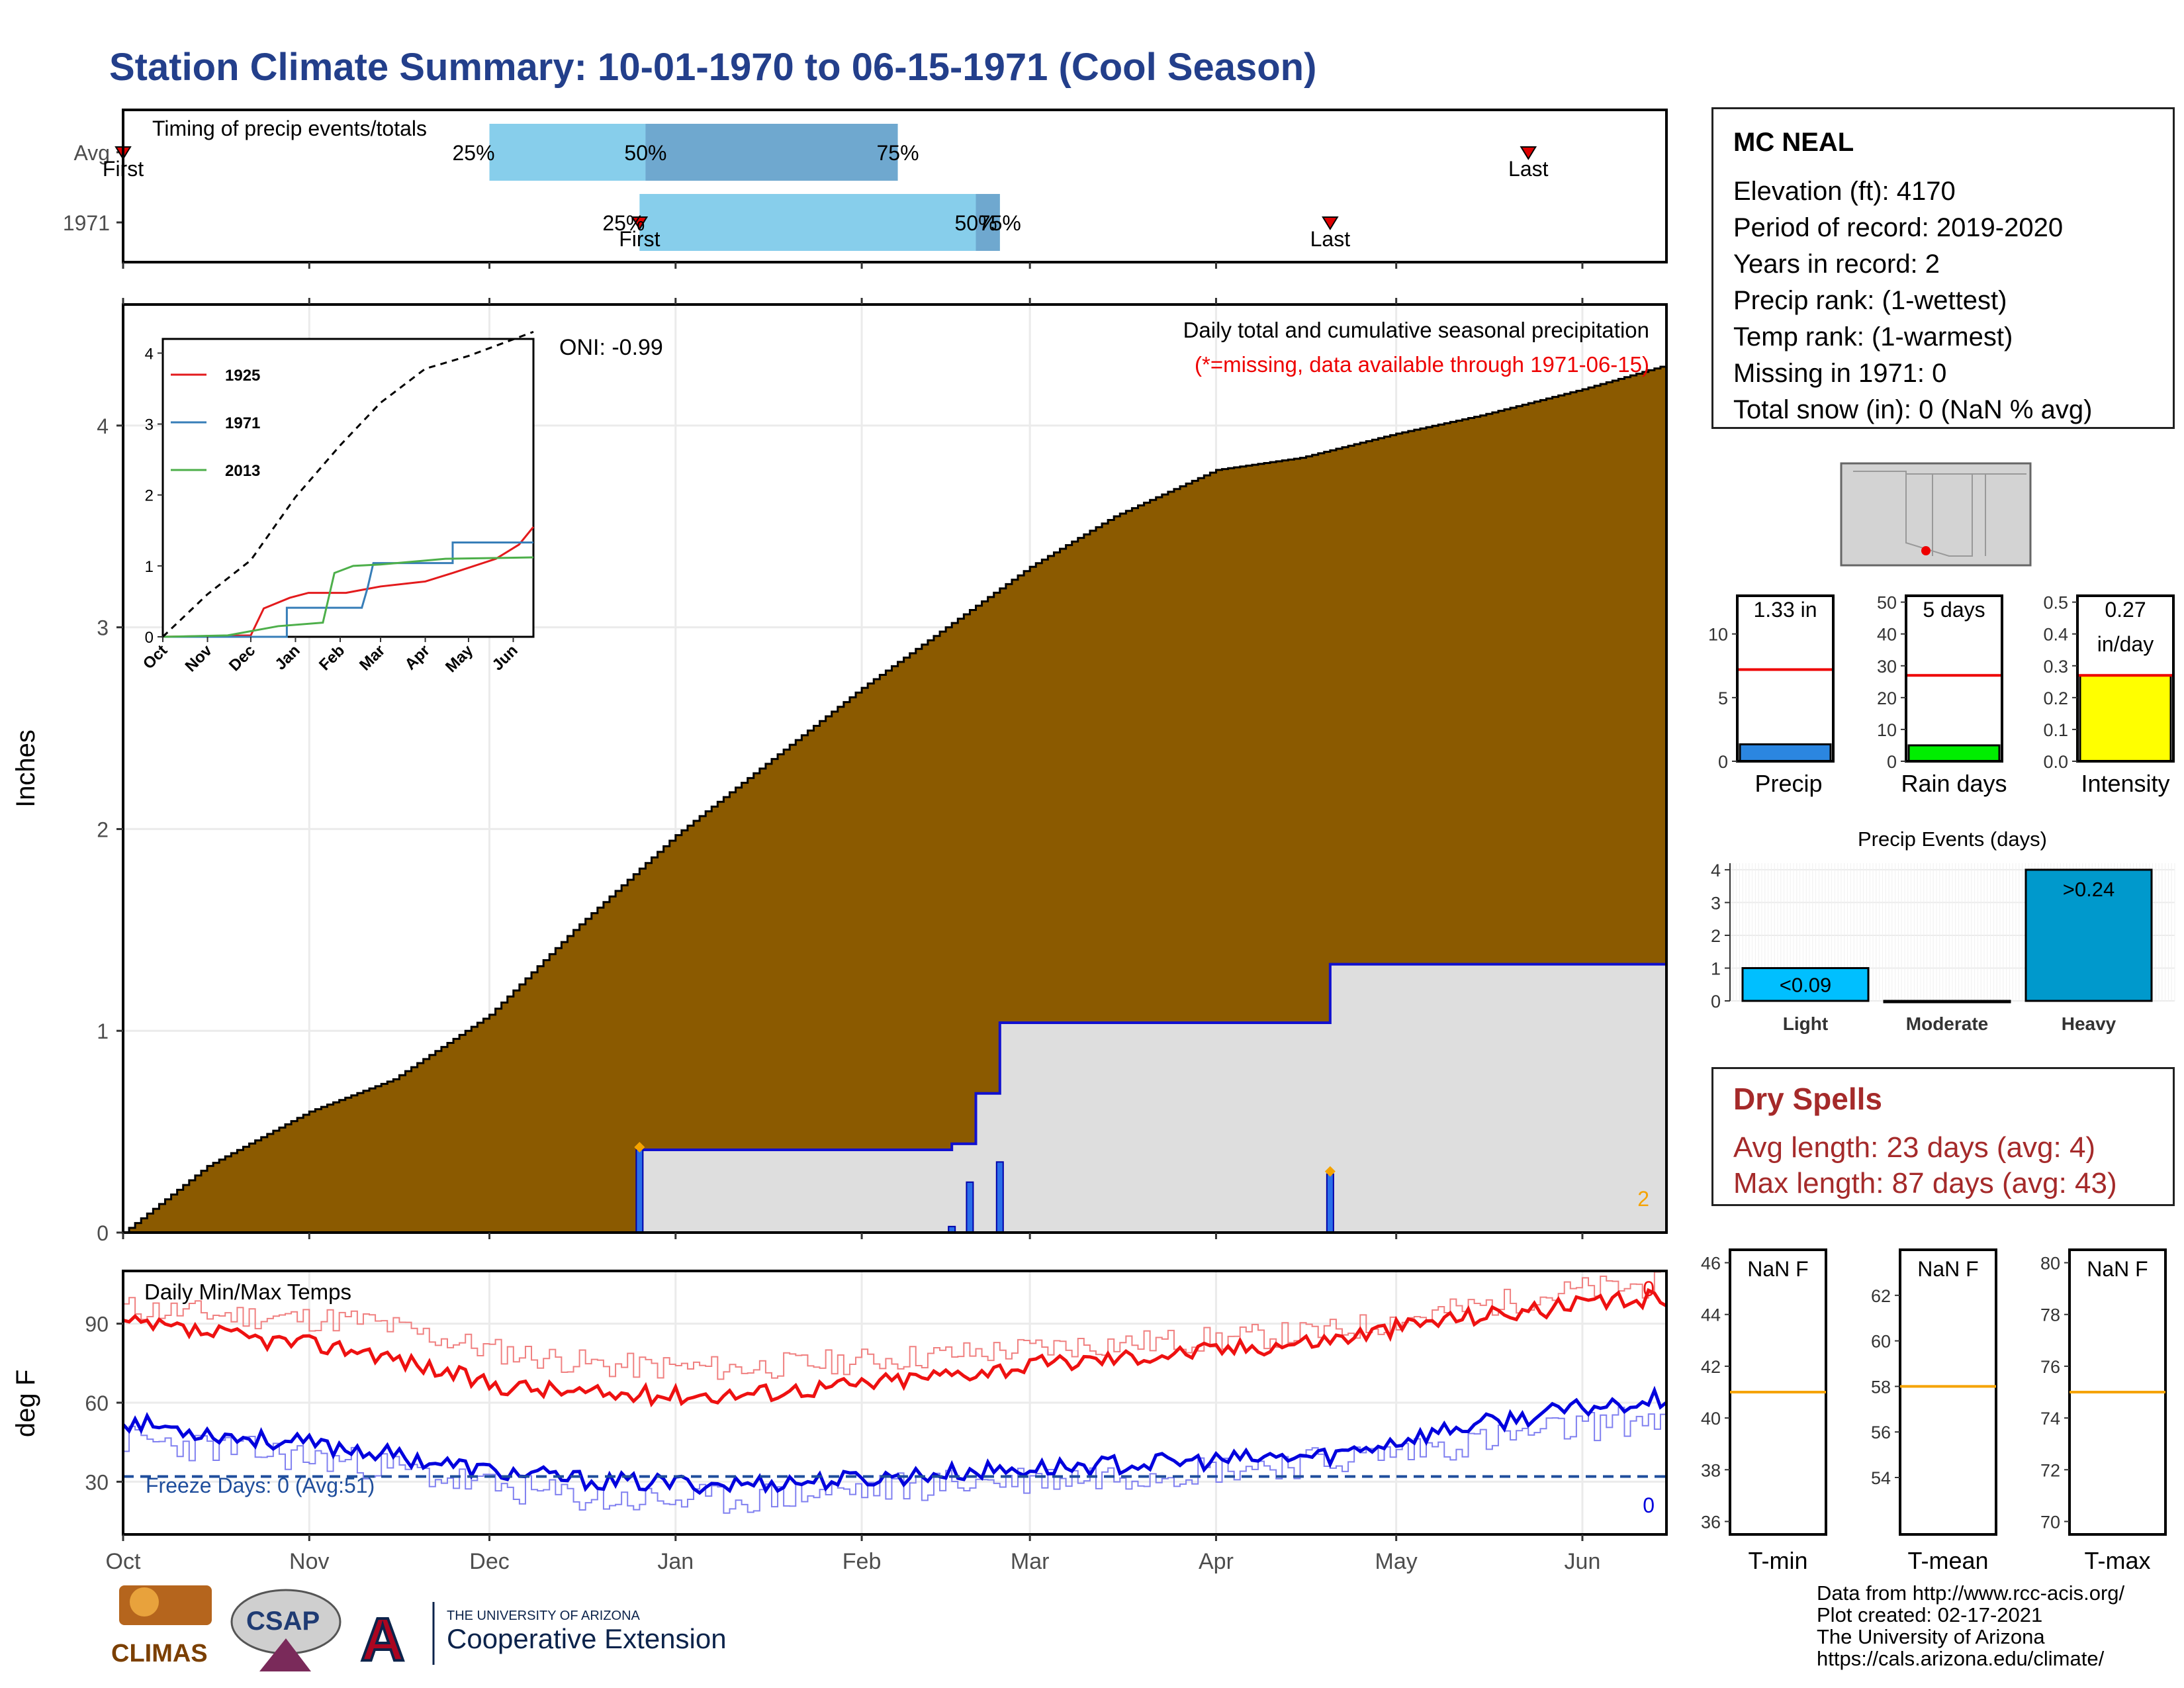 The image size is (2184, 1688). Describe the element at coordinates (2055, 698) in the screenshot. I see `mini-bar-ytick-label: 0.2` at that location.